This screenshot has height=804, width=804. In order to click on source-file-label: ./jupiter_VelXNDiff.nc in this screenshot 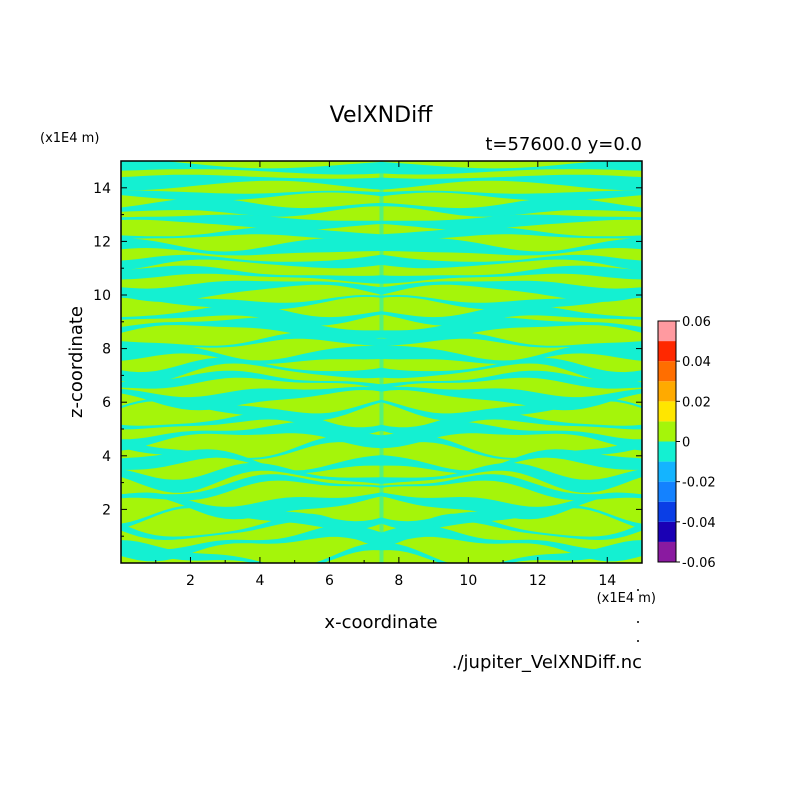, I will do `click(547, 662)`.